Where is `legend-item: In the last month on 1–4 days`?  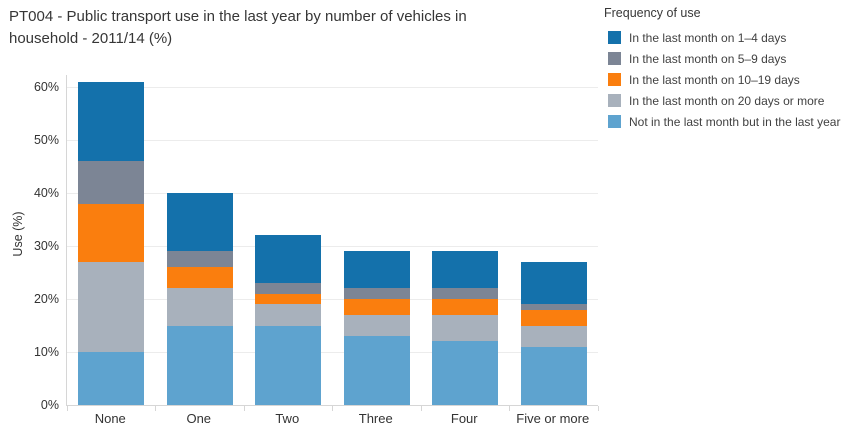
legend-item: In the last month on 1–4 days is located at coordinates (732, 37).